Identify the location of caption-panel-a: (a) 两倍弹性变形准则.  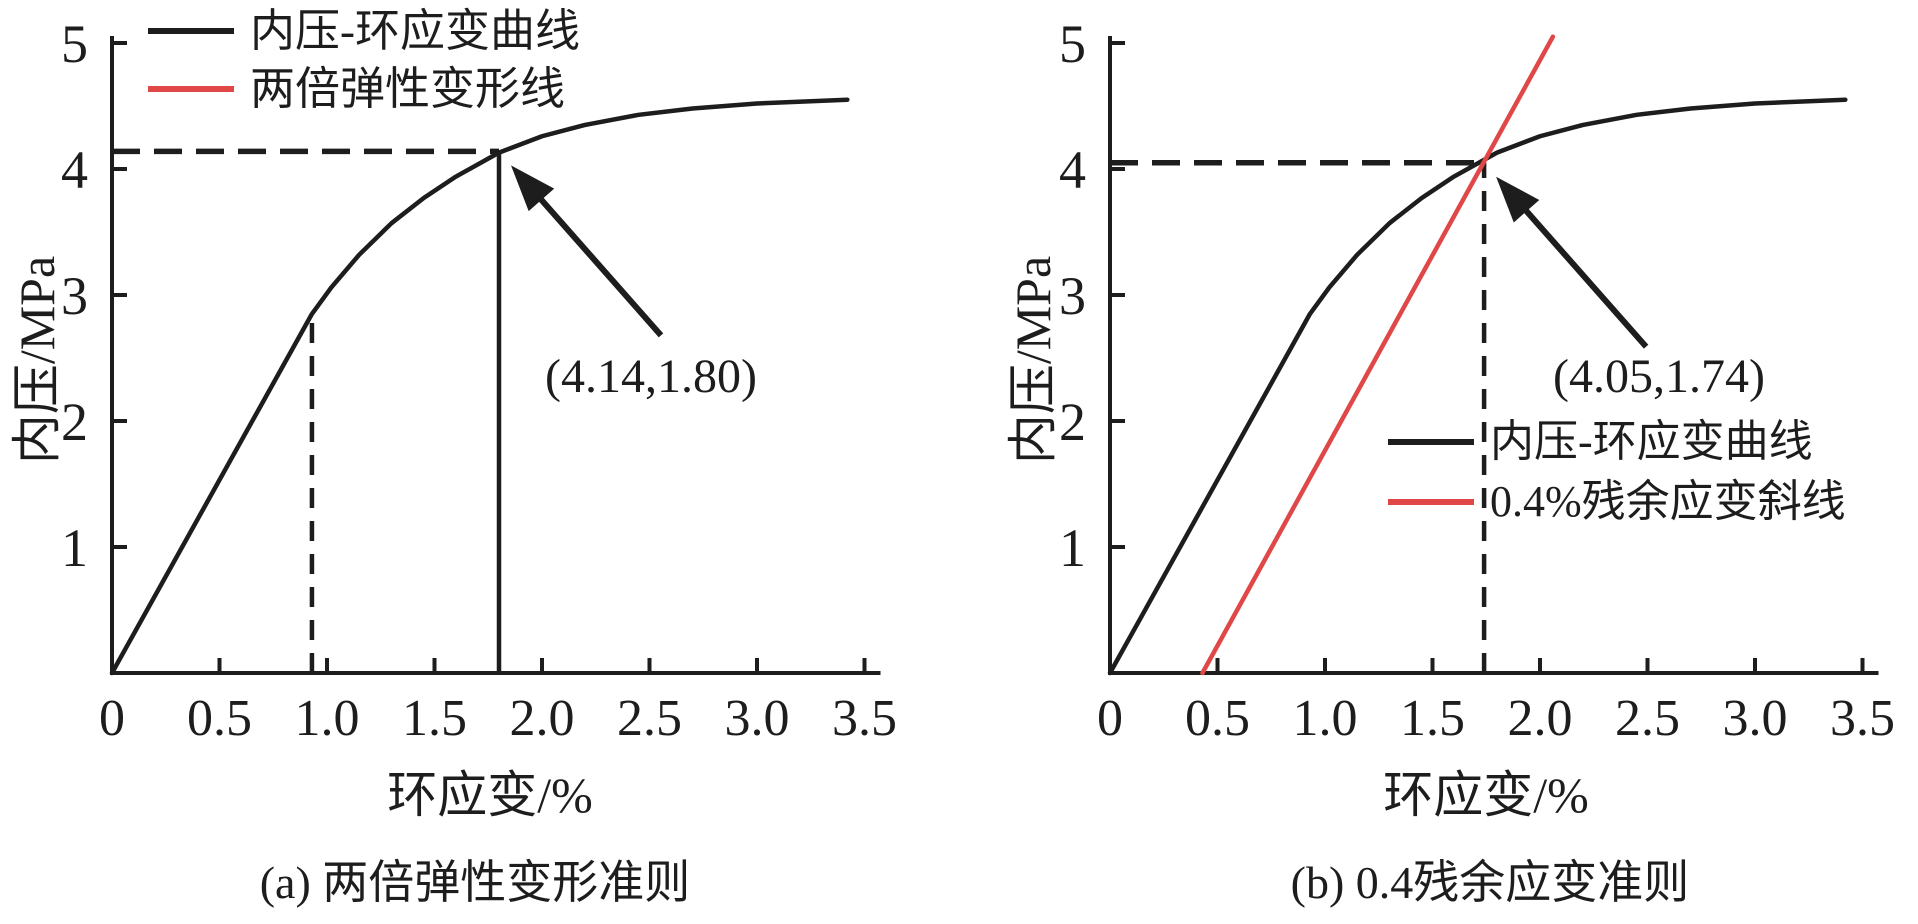
(475, 882).